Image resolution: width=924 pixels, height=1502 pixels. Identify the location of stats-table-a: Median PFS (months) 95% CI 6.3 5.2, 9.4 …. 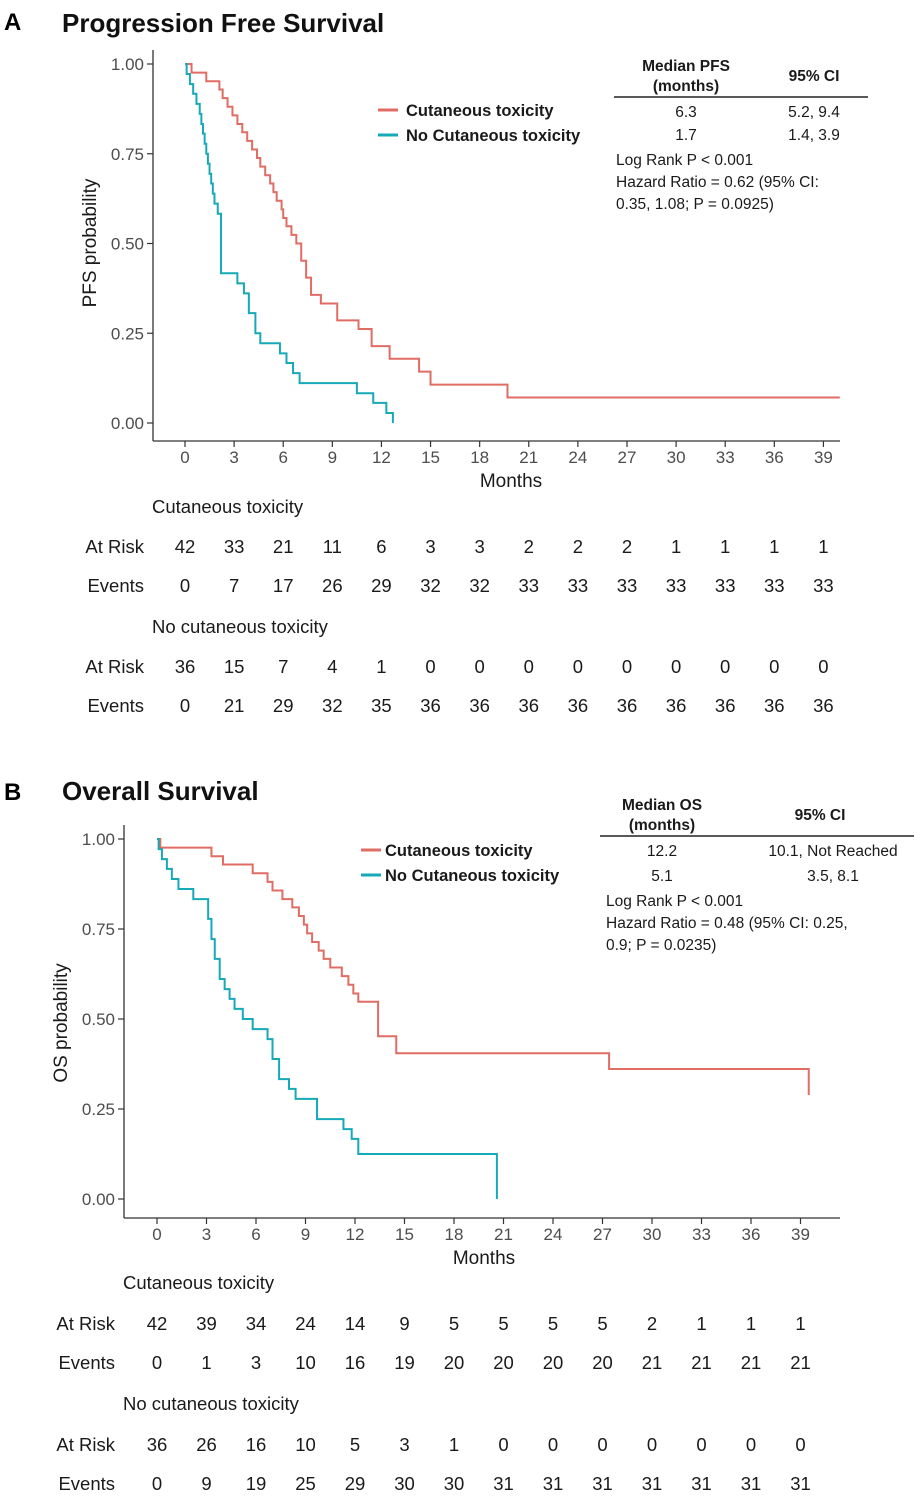
(741, 135).